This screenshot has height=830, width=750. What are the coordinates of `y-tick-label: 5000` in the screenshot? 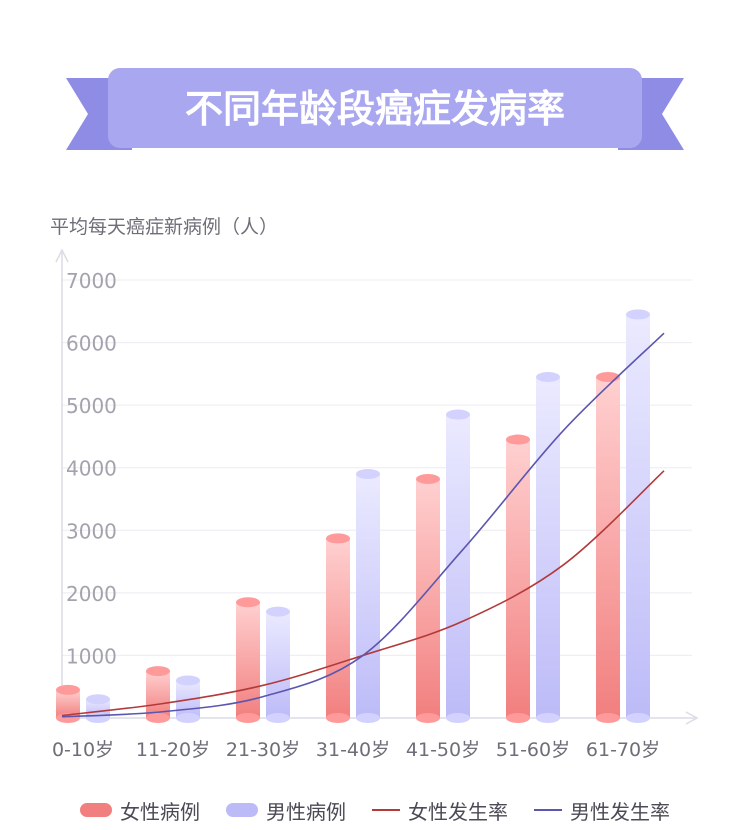 It's located at (91, 406).